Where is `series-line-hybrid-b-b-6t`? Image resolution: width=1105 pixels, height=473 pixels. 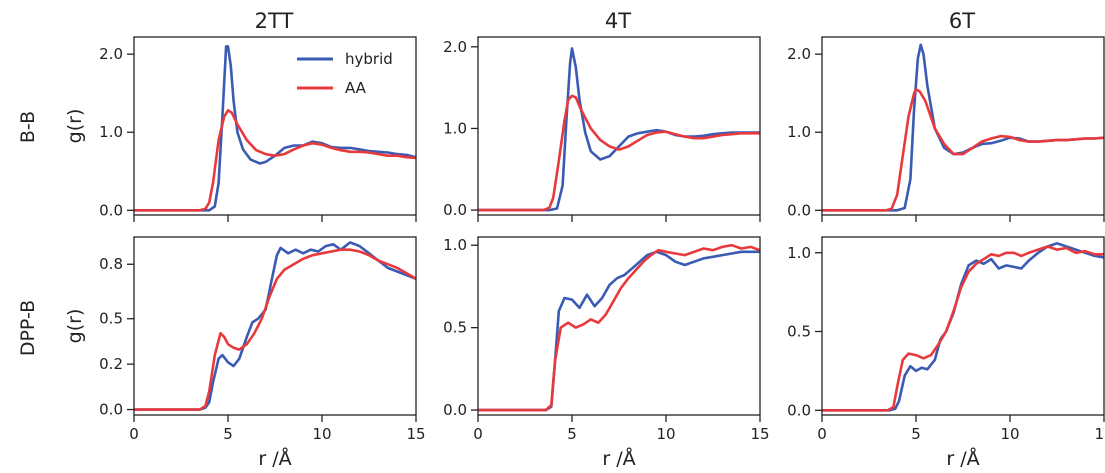 series-line-hybrid-b-b-6t is located at coordinates (963, 127).